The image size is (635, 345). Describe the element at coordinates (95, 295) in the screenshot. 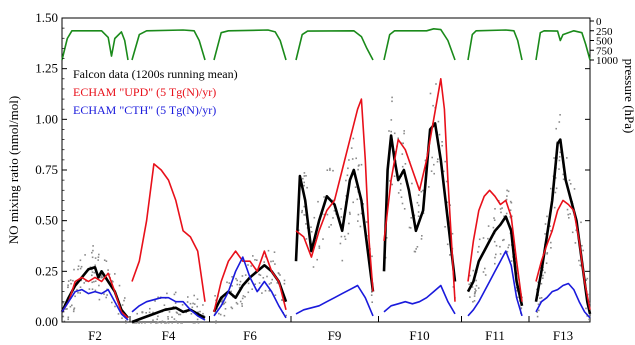

I see `echam-upd-line-f2` at that location.